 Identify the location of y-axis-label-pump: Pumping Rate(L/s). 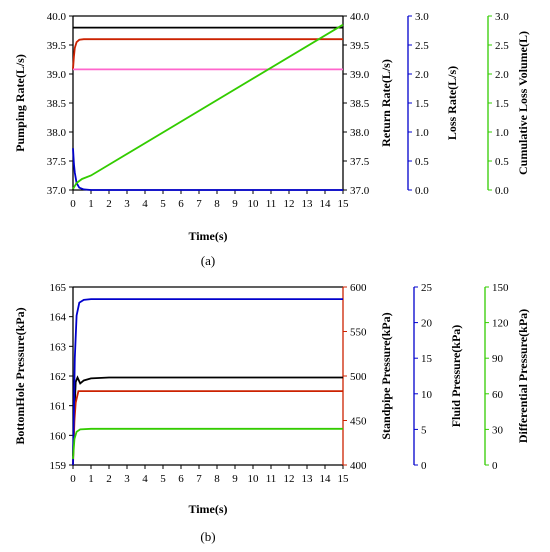
(20, 103).